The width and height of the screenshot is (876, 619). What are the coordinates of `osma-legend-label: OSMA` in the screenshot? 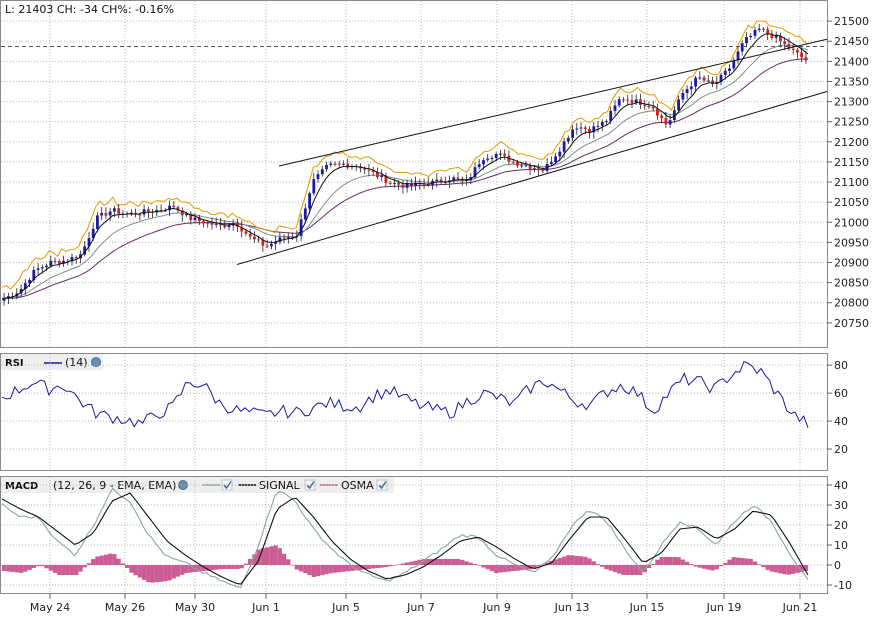 It's located at (357, 485).